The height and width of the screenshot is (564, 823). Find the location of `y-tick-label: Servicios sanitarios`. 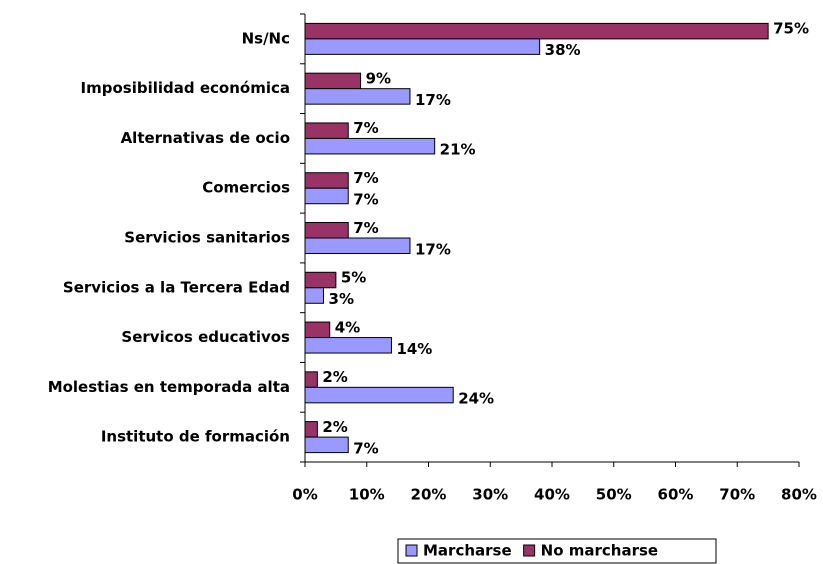

y-tick-label: Servicios sanitarios is located at coordinates (207, 238).